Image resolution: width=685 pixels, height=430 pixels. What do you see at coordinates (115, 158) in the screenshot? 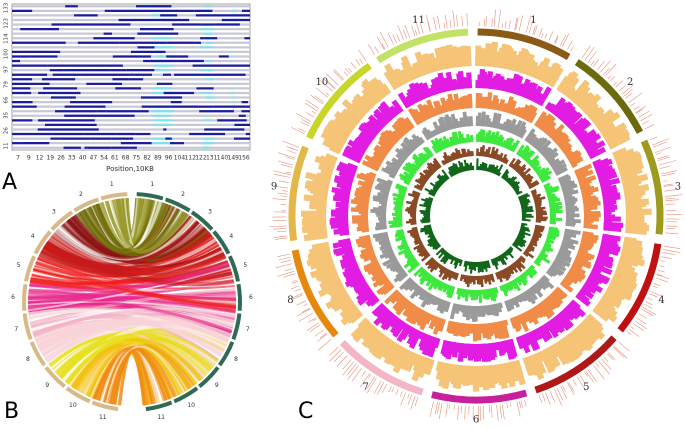
I see `x-tick-label: 61` at bounding box center [115, 158].